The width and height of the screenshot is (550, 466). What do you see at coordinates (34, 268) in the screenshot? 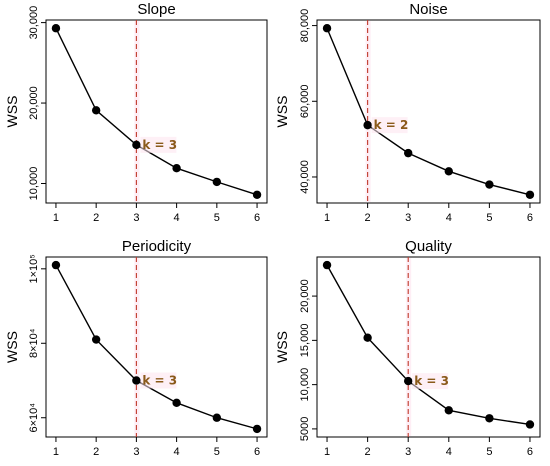
I see `y-tick-label: 1×10⁵` at bounding box center [34, 268].